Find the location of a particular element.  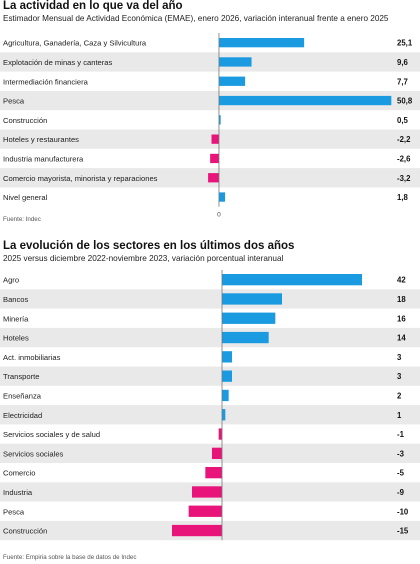

category-label: Minería is located at coordinates (16, 318).